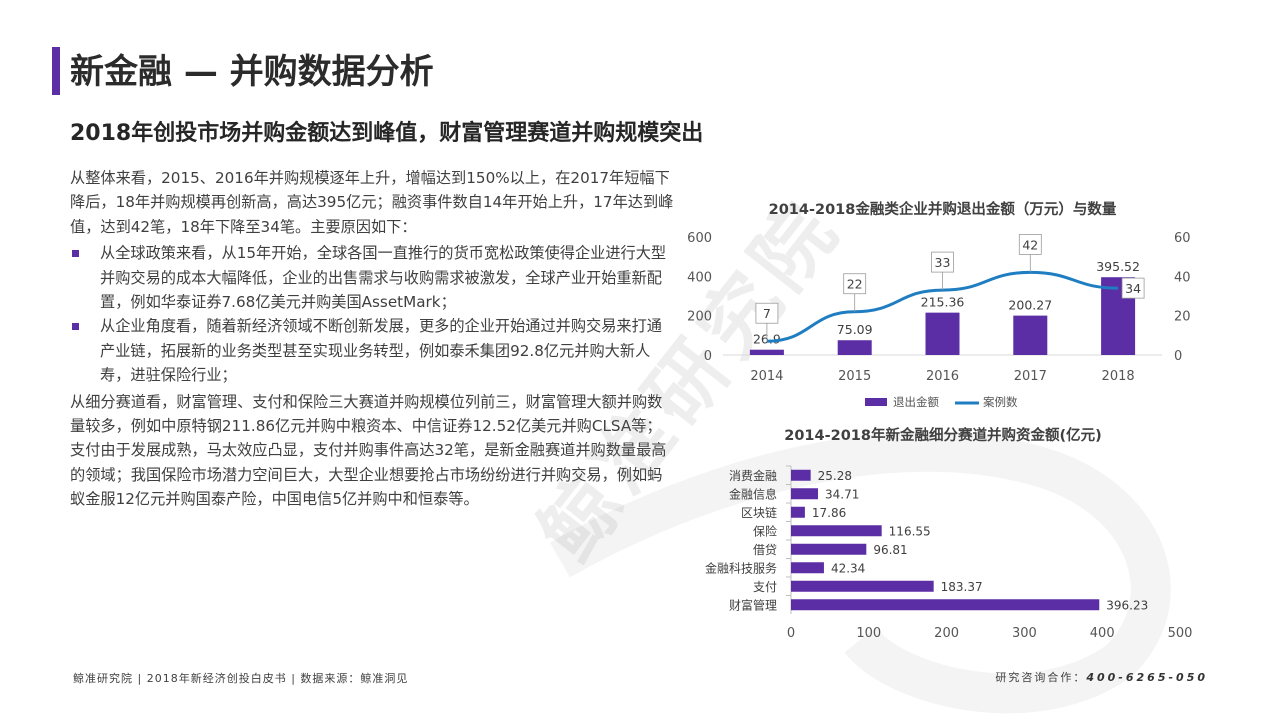 The height and width of the screenshot is (720, 1280). I want to click on x-tick-label: 400, so click(1102, 633).